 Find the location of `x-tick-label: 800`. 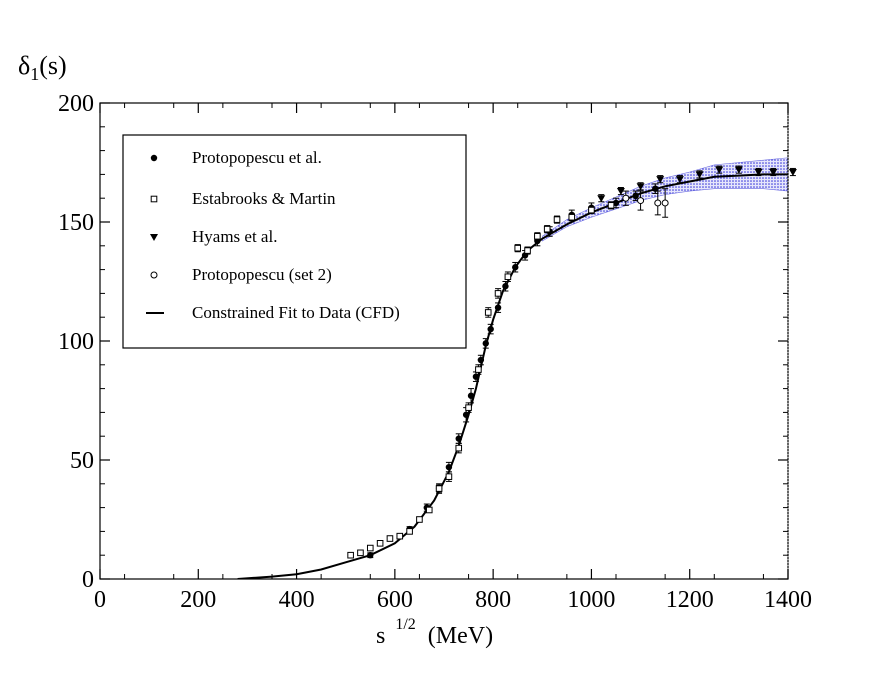

x-tick-label: 800 is located at coordinates (493, 600).